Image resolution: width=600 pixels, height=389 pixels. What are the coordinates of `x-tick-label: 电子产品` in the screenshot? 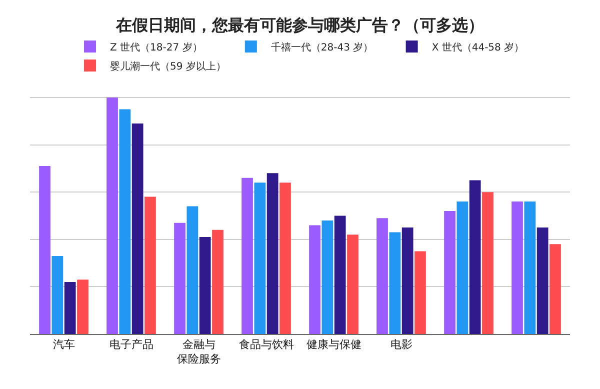 It's located at (131, 345).